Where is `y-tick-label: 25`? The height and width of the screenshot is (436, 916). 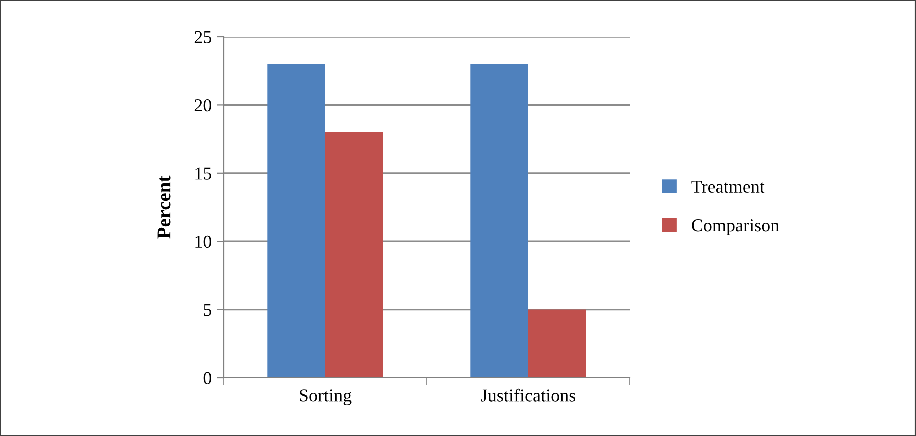
y-tick-label: 25 is located at coordinates (203, 37).